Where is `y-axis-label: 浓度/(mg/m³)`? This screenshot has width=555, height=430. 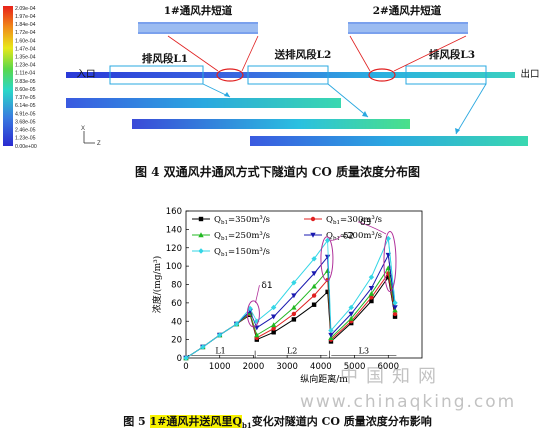 y-axis-label: 浓度/(mg/m³) is located at coordinates (157, 285).